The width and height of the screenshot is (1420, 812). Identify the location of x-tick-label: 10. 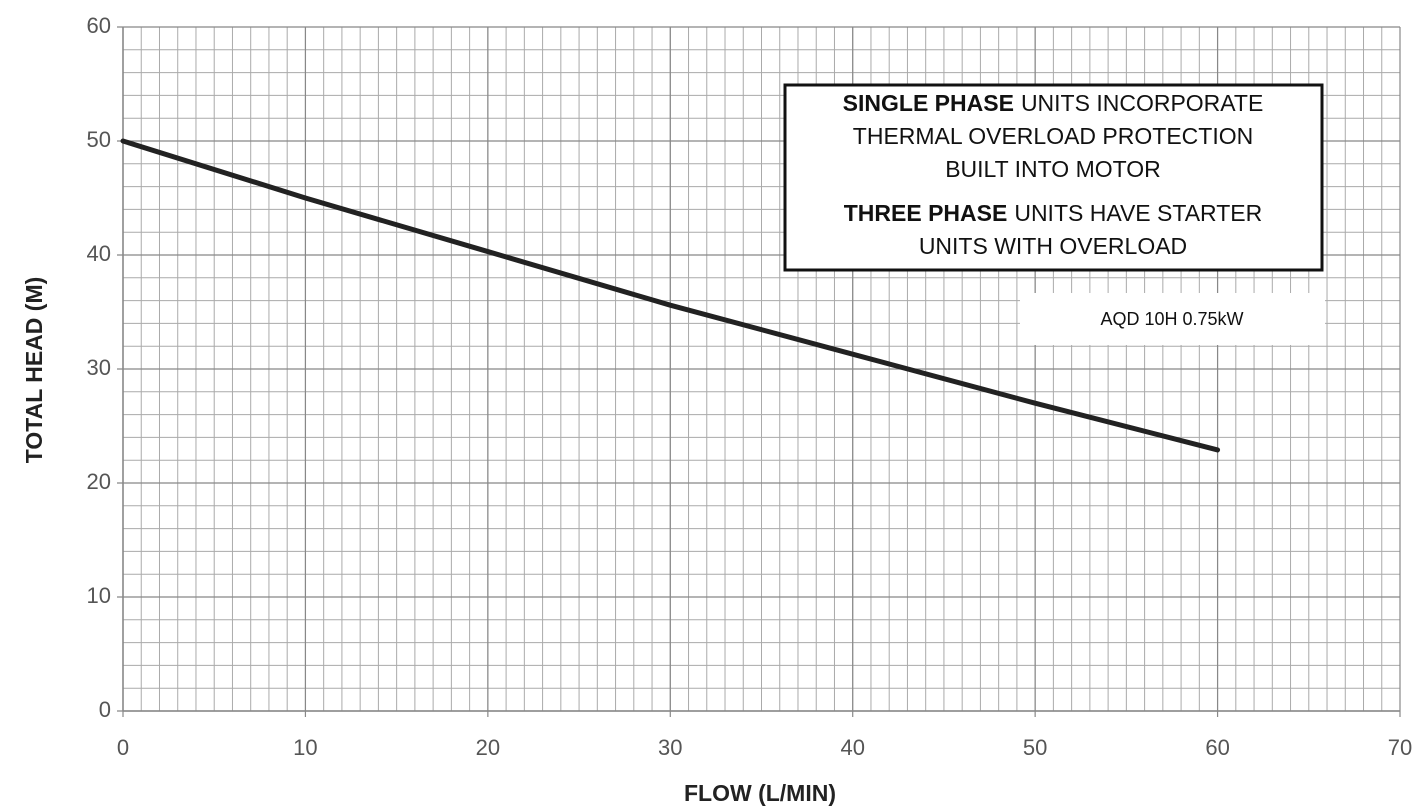
(305, 747).